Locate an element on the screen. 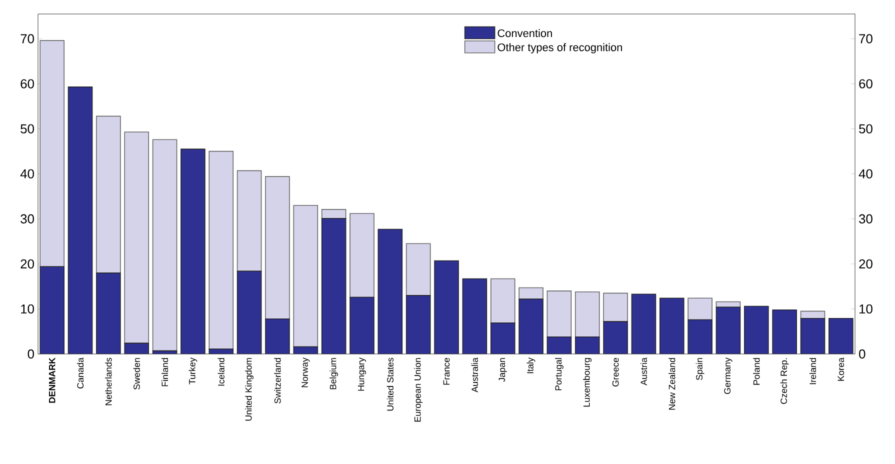 The image size is (895, 464). x-tick-label: Germany is located at coordinates (728, 376).